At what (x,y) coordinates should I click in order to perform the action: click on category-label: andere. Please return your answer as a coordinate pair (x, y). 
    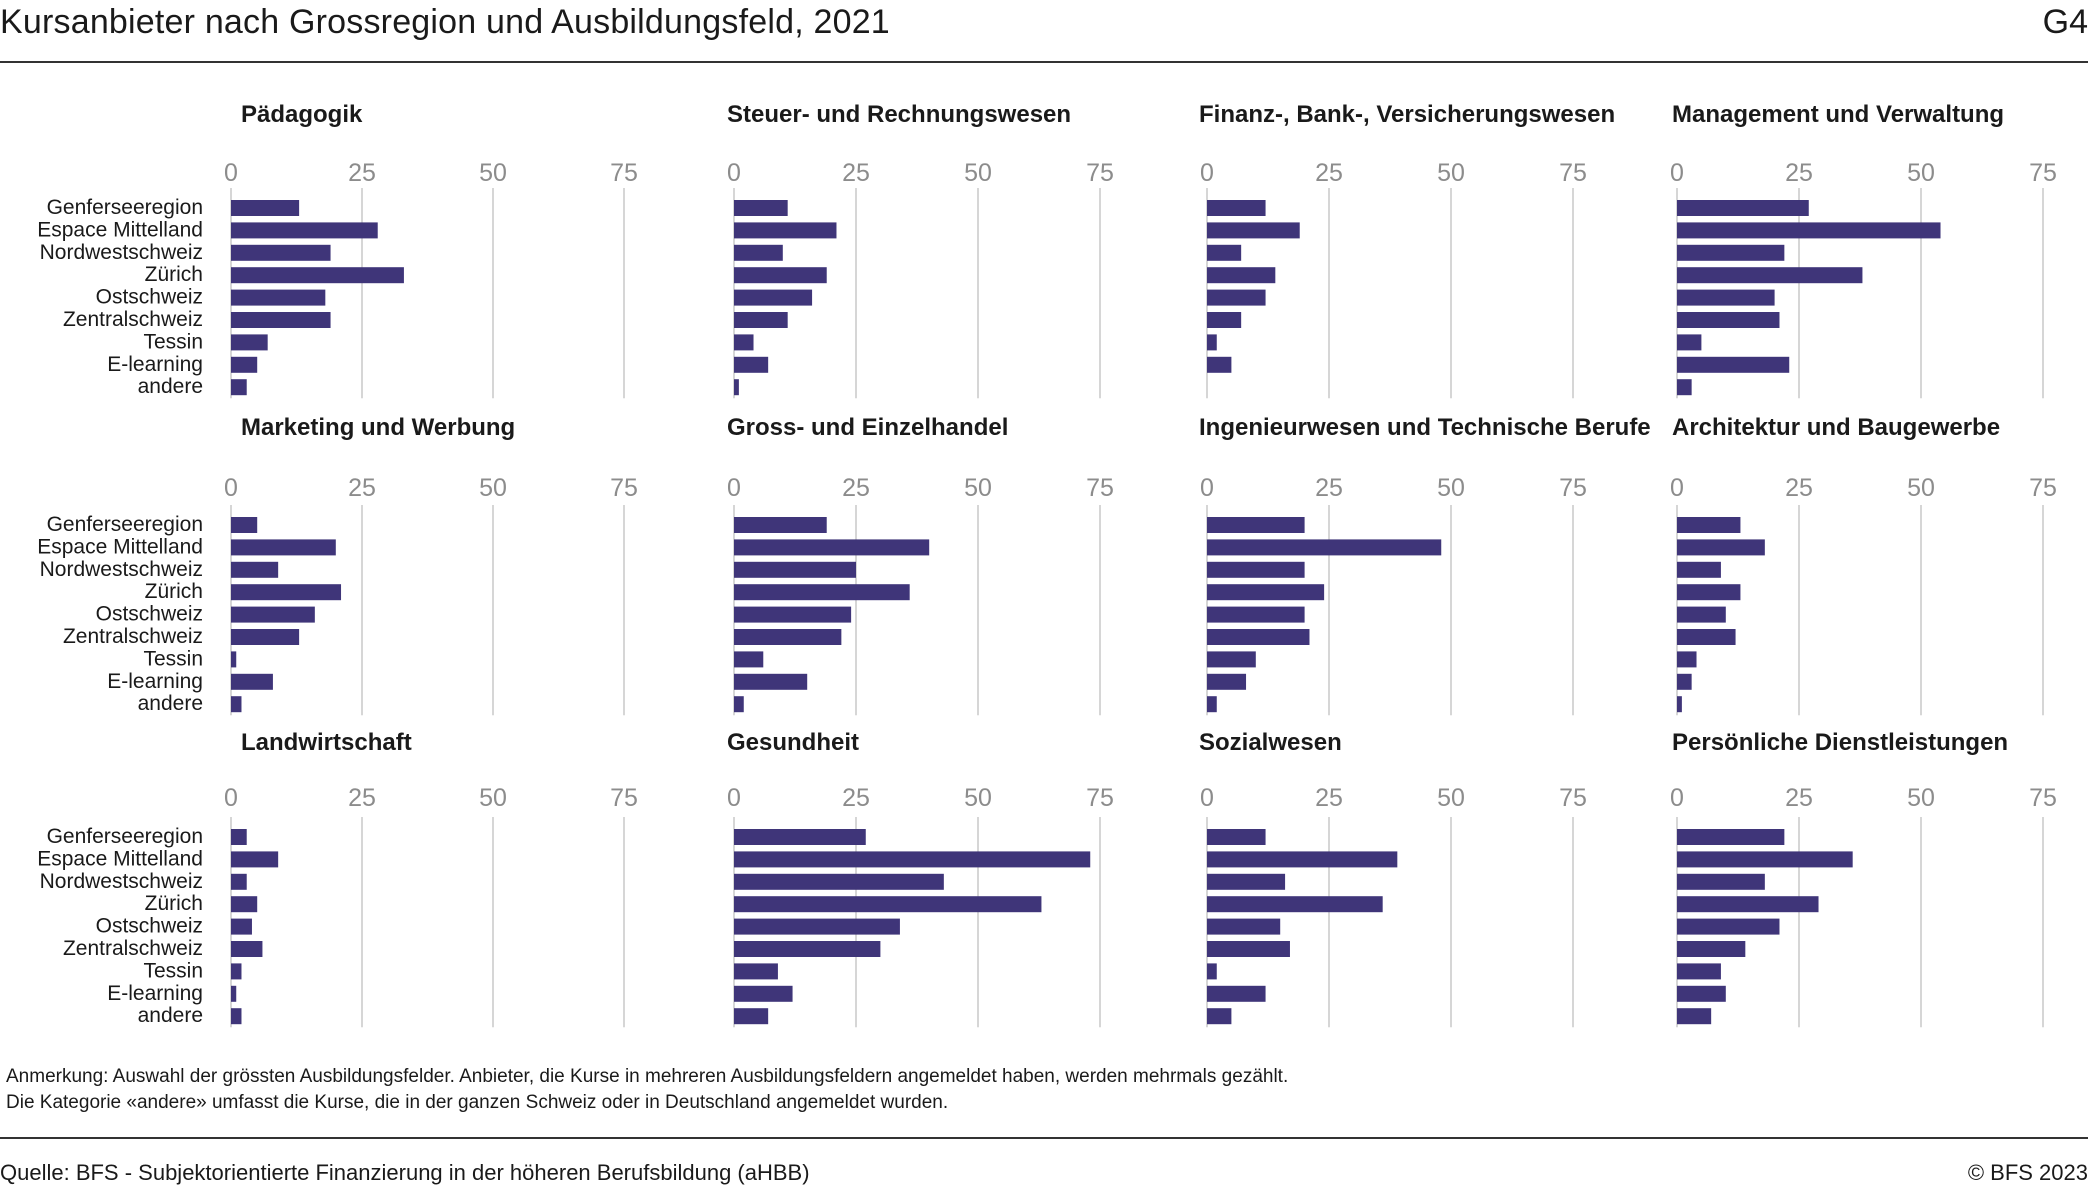
    Looking at the image, I should click on (170, 703).